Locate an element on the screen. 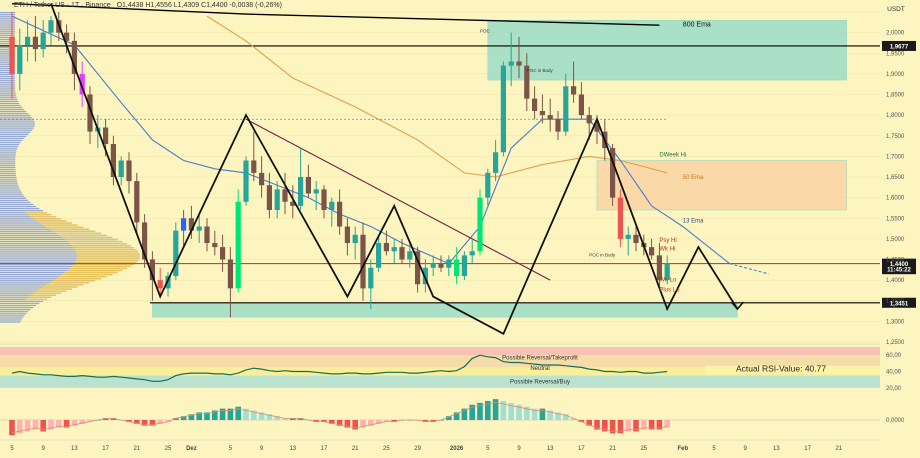 The height and width of the screenshot is (458, 920). price-tick: 1,9000 is located at coordinates (895, 75).